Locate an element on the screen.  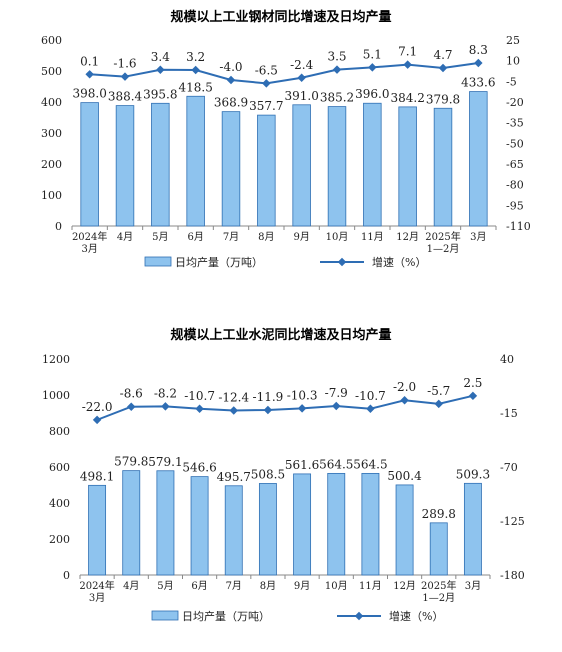
bar-value-label: 398.0 is located at coordinates (89, 94).